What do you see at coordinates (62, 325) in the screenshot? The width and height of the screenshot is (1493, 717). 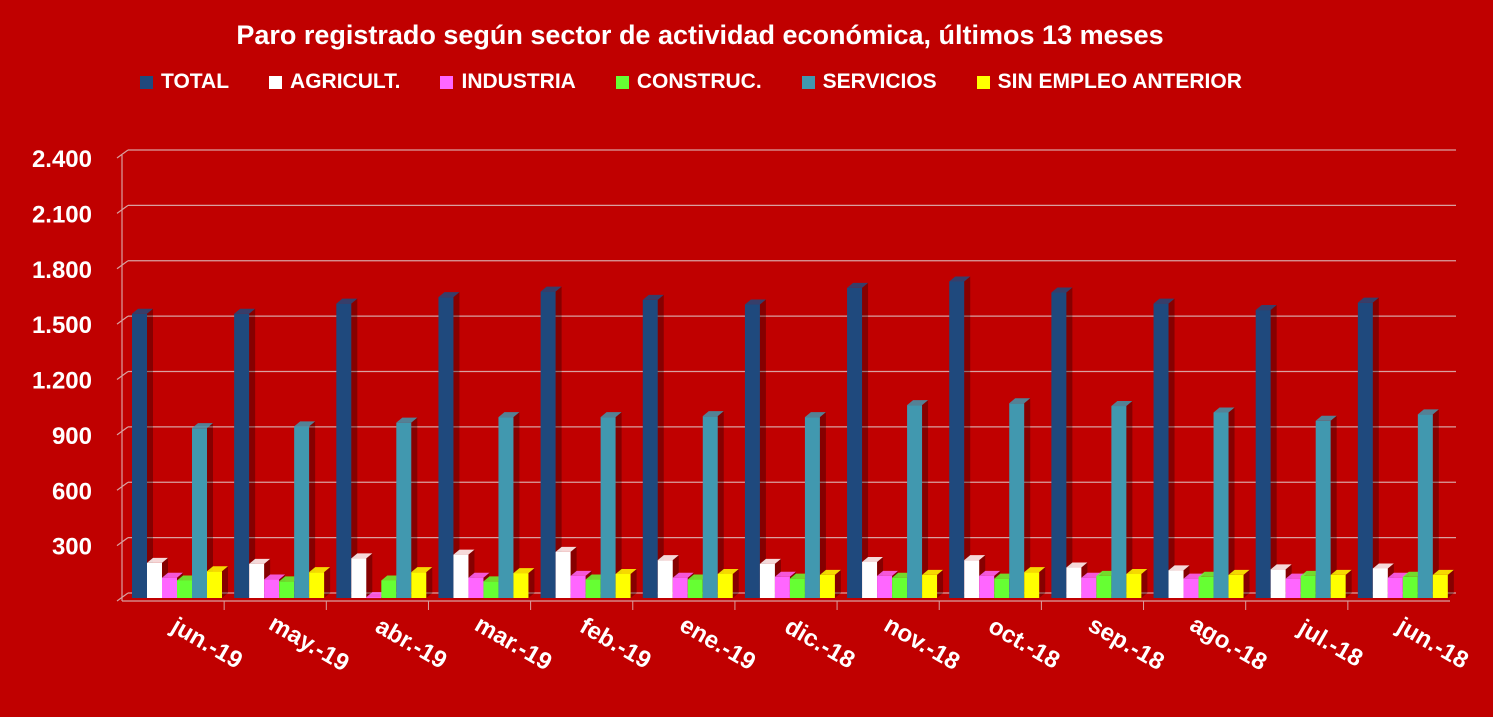 I see `y-tick-label: 1.500` at bounding box center [62, 325].